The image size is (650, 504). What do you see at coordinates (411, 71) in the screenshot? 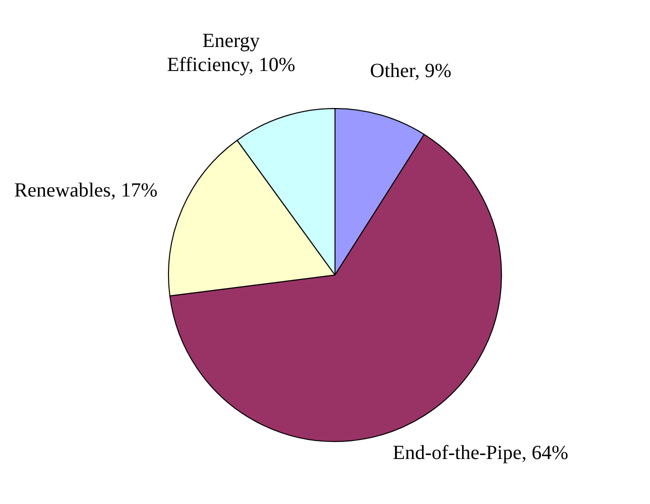
I see `slice-label: Other, 9%` at bounding box center [411, 71].